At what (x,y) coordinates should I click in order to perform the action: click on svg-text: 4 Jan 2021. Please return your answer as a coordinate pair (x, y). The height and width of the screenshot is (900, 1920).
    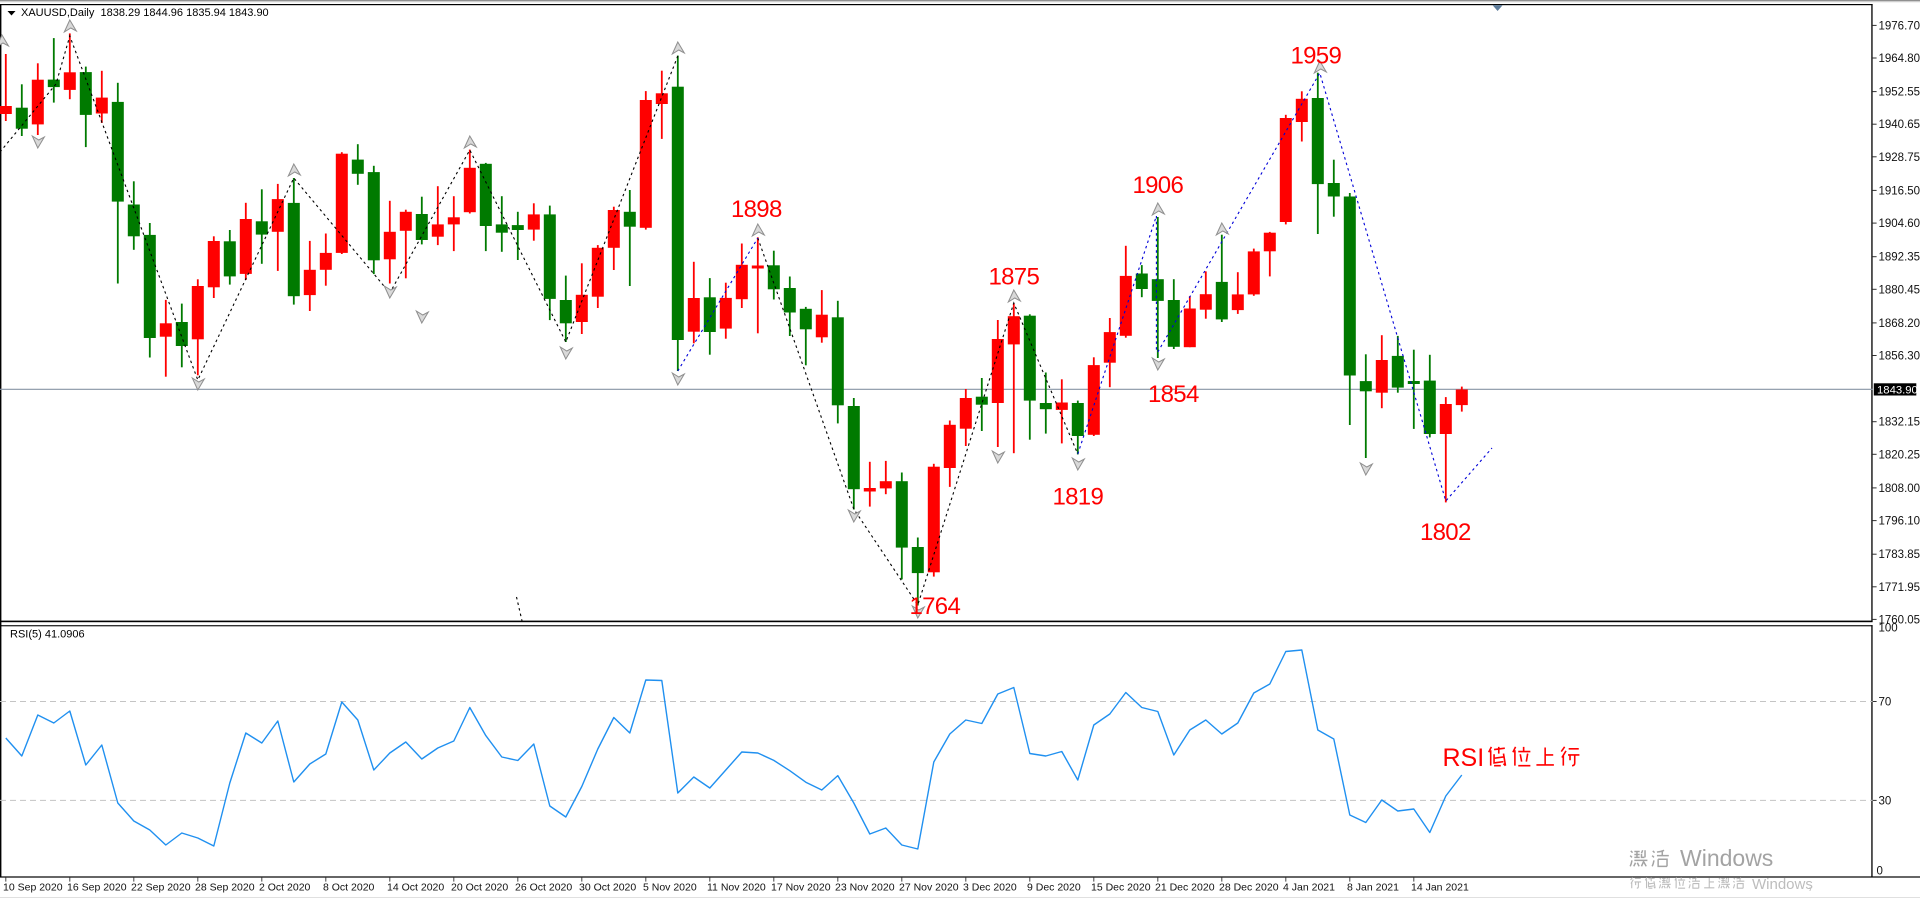
    Looking at the image, I should click on (1309, 888).